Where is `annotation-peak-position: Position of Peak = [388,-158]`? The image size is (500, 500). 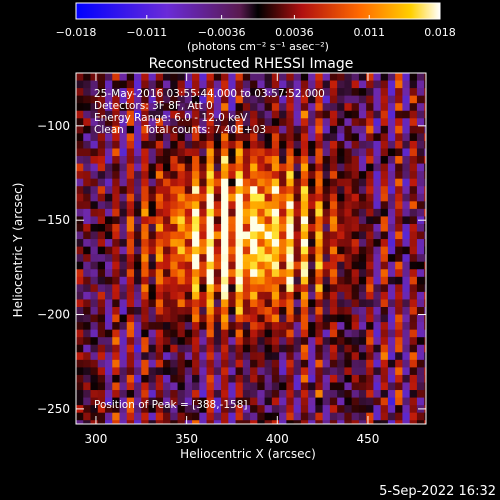 annotation-peak-position: Position of Peak = [388,-158] is located at coordinates (171, 405).